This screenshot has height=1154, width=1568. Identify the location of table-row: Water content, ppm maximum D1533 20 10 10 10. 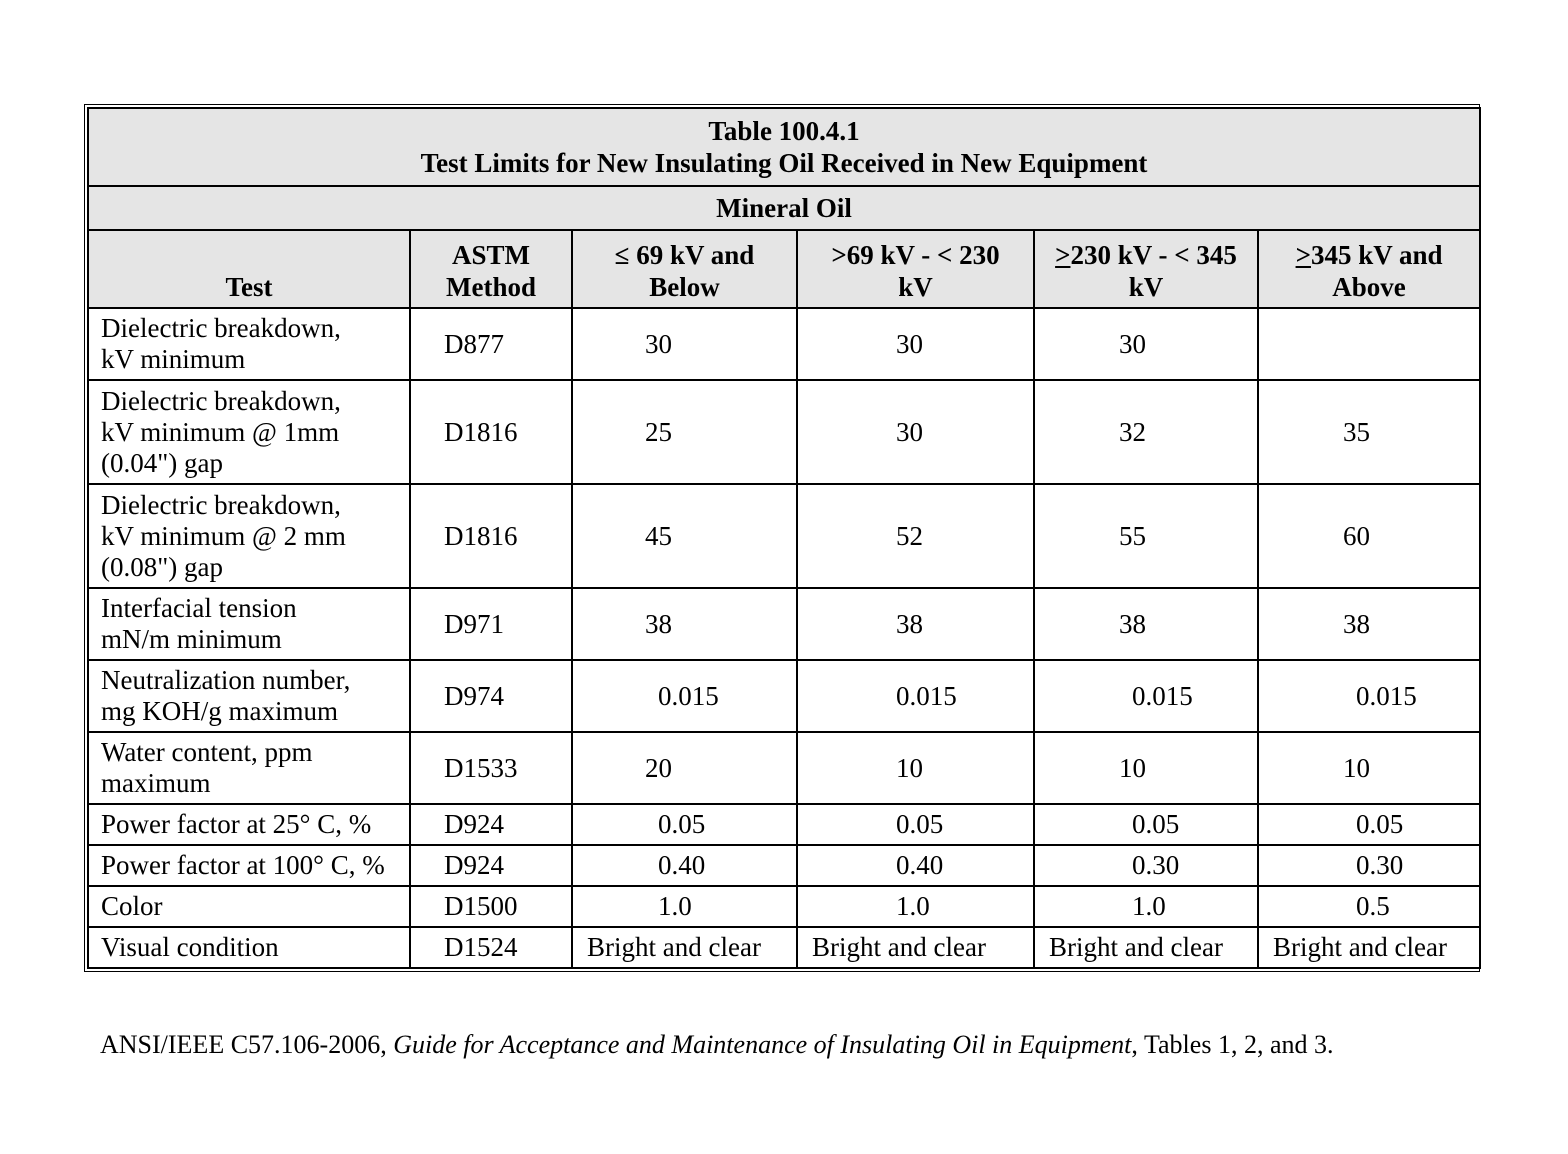
(784, 768).